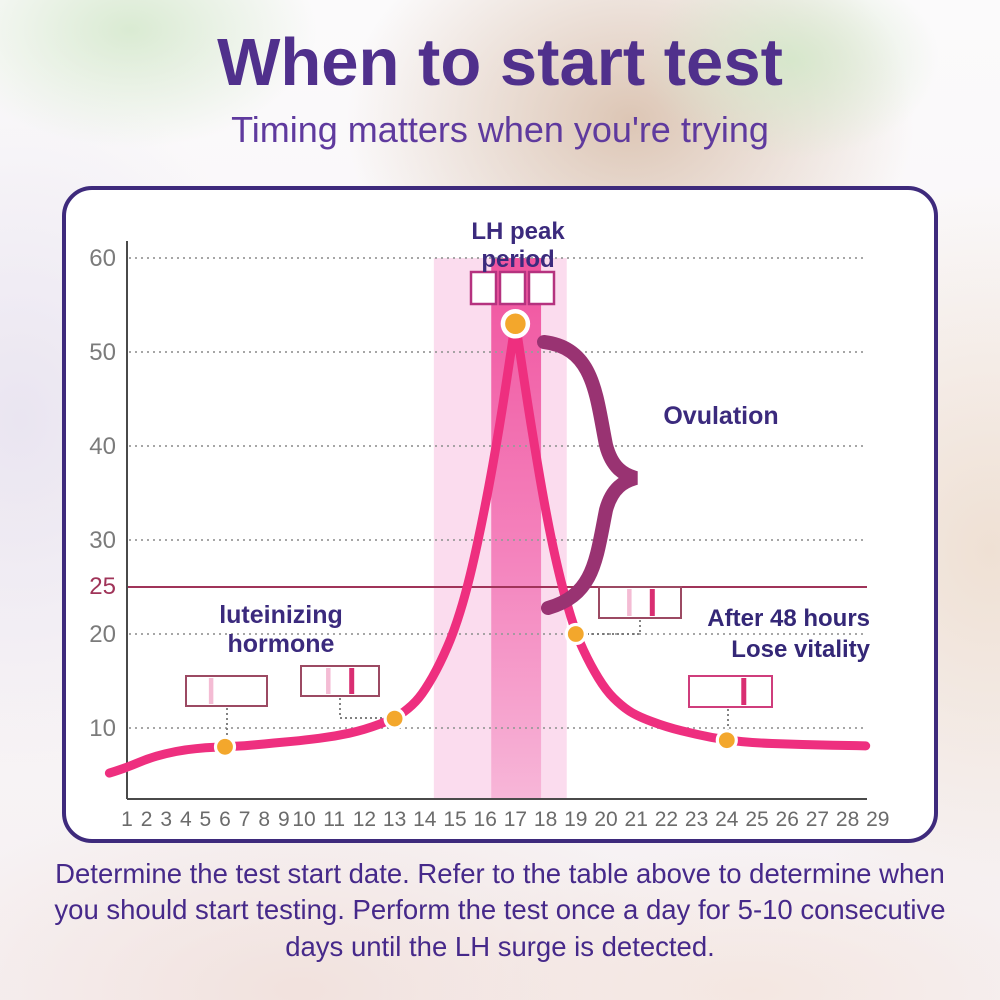  What do you see at coordinates (817, 819) in the screenshot?
I see `x-tick-label-27: 27` at bounding box center [817, 819].